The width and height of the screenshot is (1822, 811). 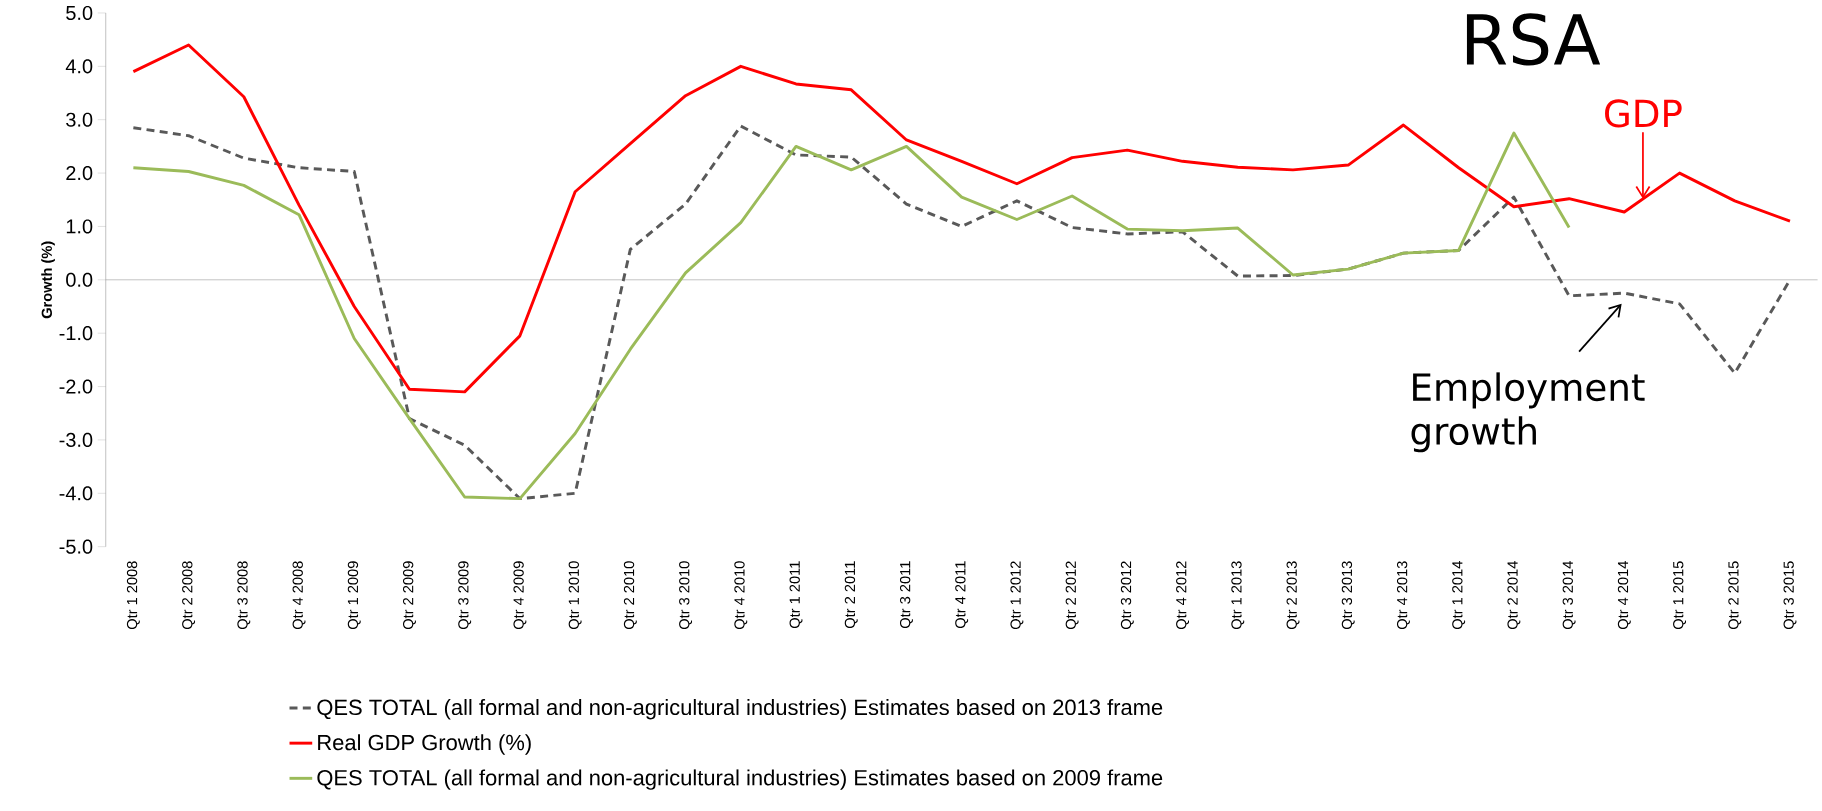 What do you see at coordinates (424, 744) in the screenshot?
I see `legend-label: Real GDP Growth (%)` at bounding box center [424, 744].